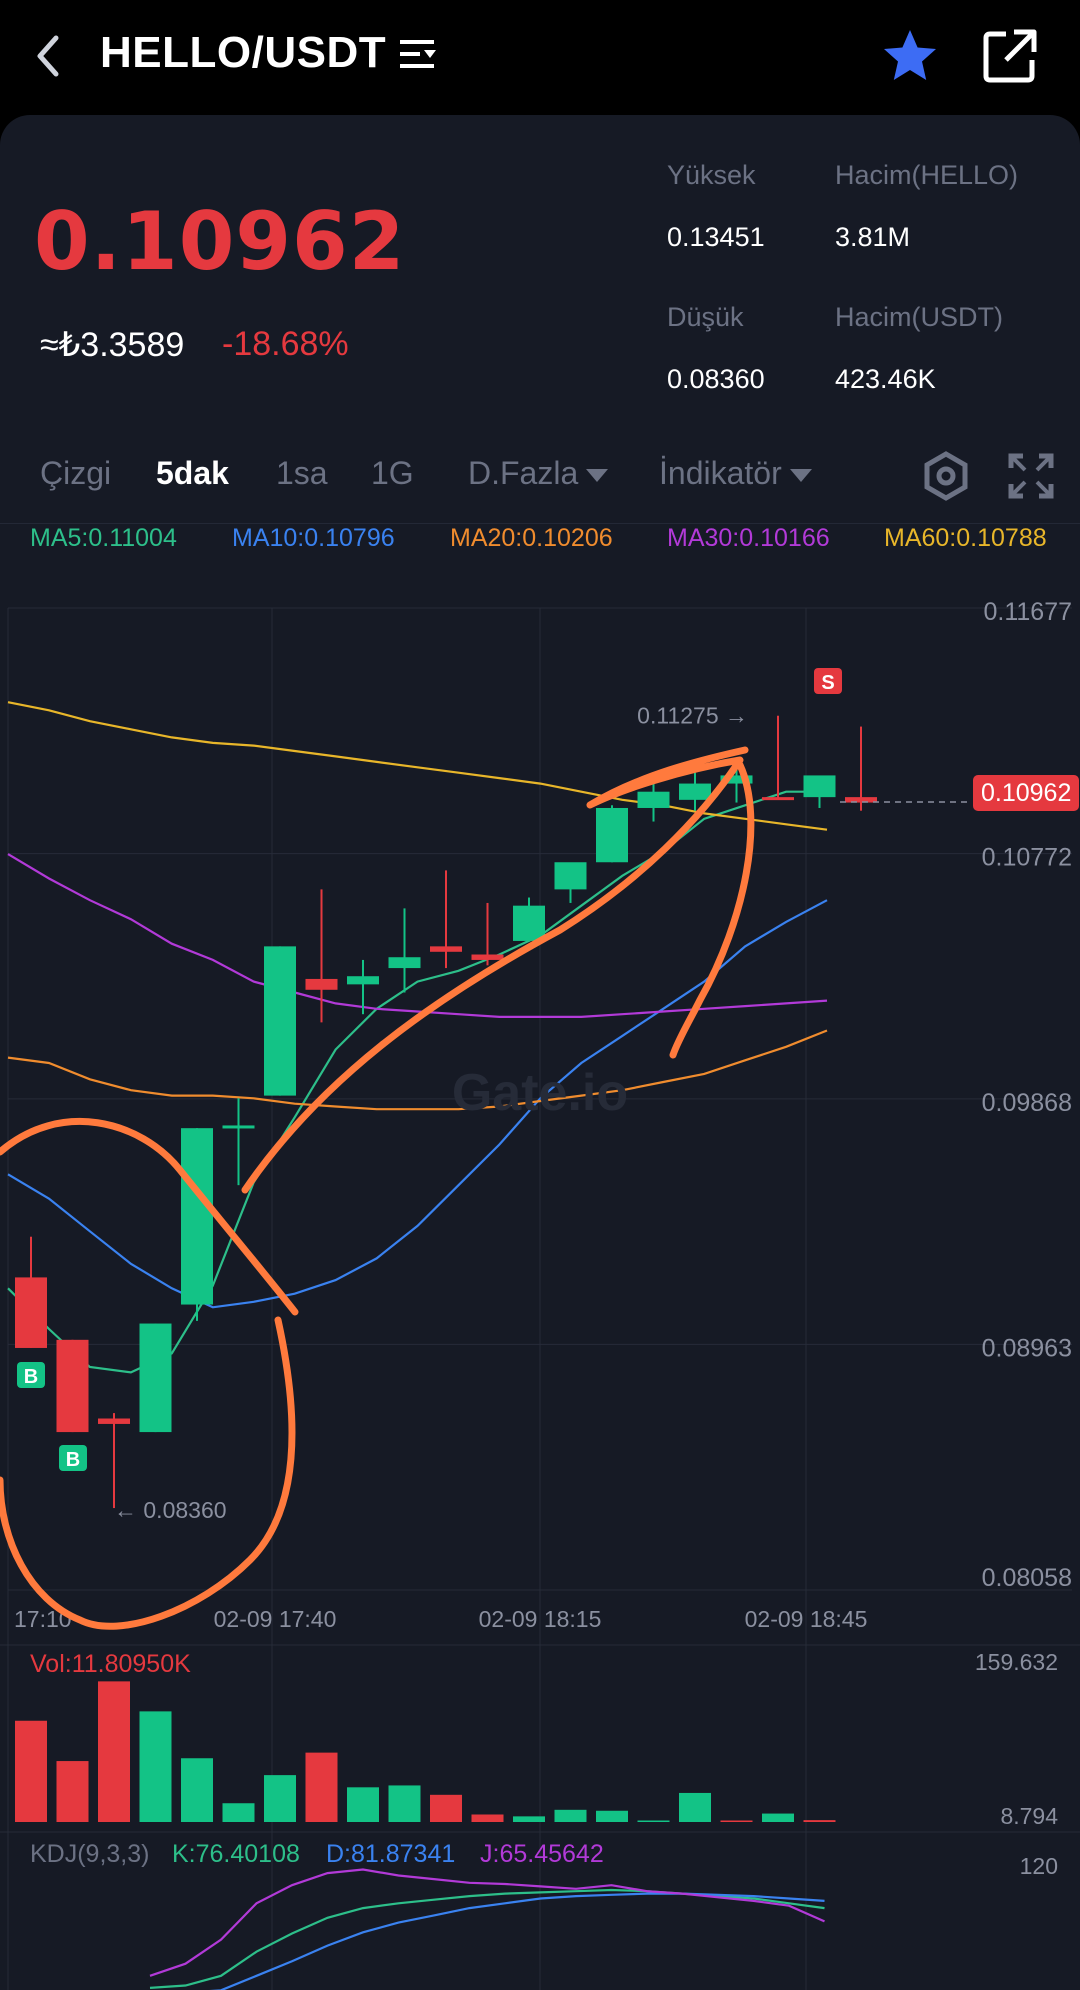 The width and height of the screenshot is (1080, 1990). Describe the element at coordinates (418, 54) in the screenshot. I see `list-menu-icon` at that location.